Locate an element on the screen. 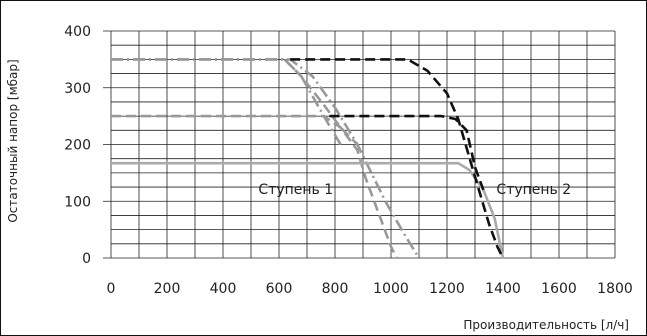 Image resolution: width=647 pixels, height=336 pixels. x-tick-label: 1000 is located at coordinates (391, 289).